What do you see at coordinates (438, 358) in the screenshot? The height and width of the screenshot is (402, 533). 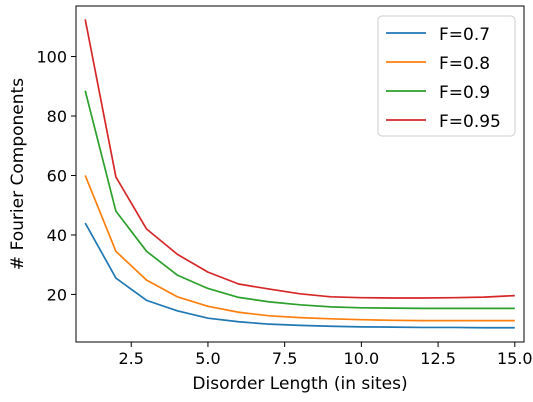 I see `x-tick-label: 12.5` at bounding box center [438, 358].